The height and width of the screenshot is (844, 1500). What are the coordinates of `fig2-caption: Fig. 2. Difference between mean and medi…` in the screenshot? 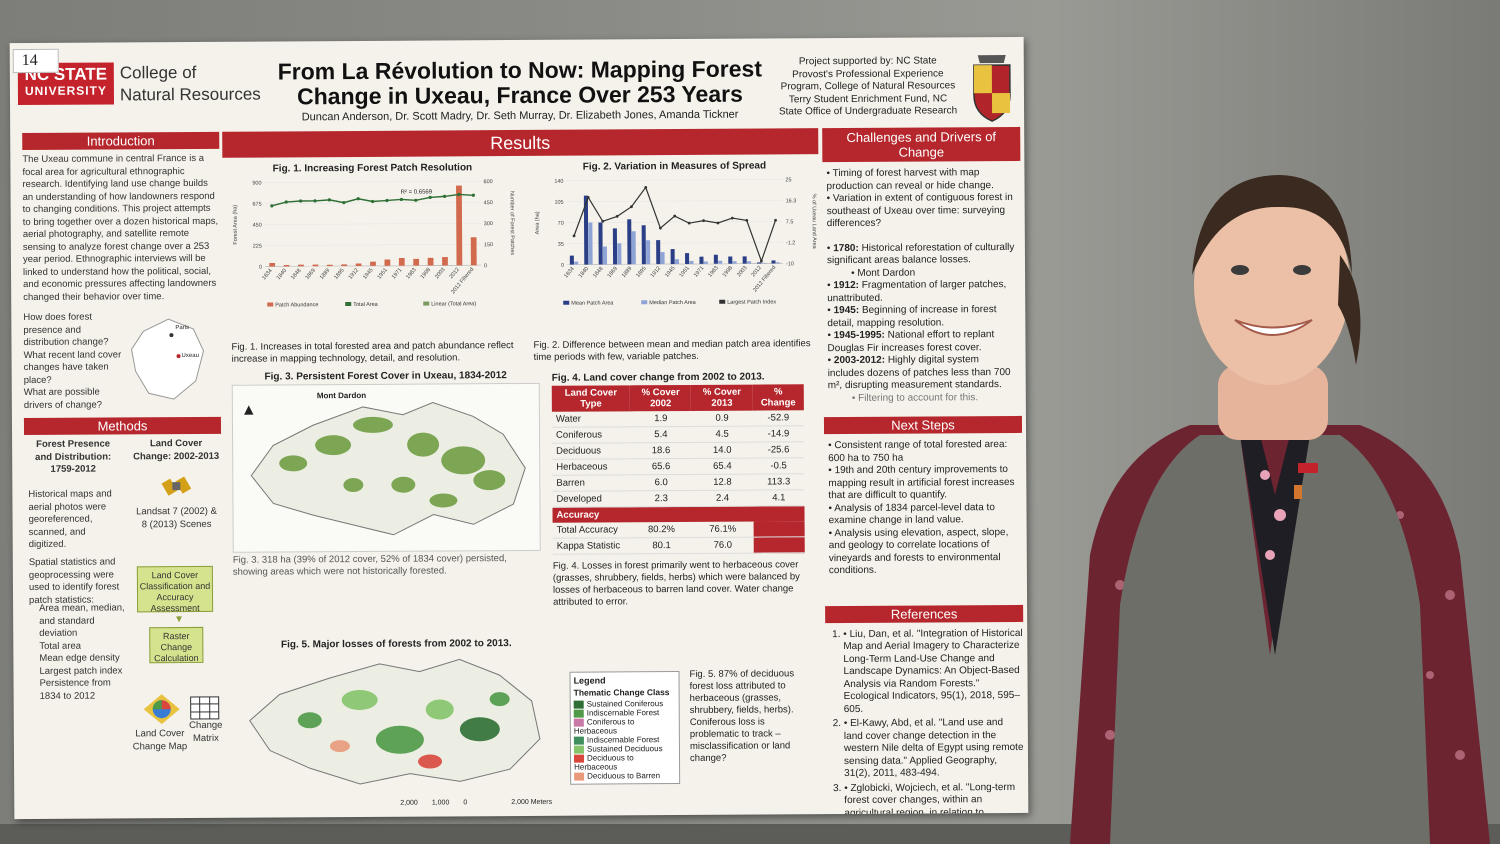 It's located at (672, 350).